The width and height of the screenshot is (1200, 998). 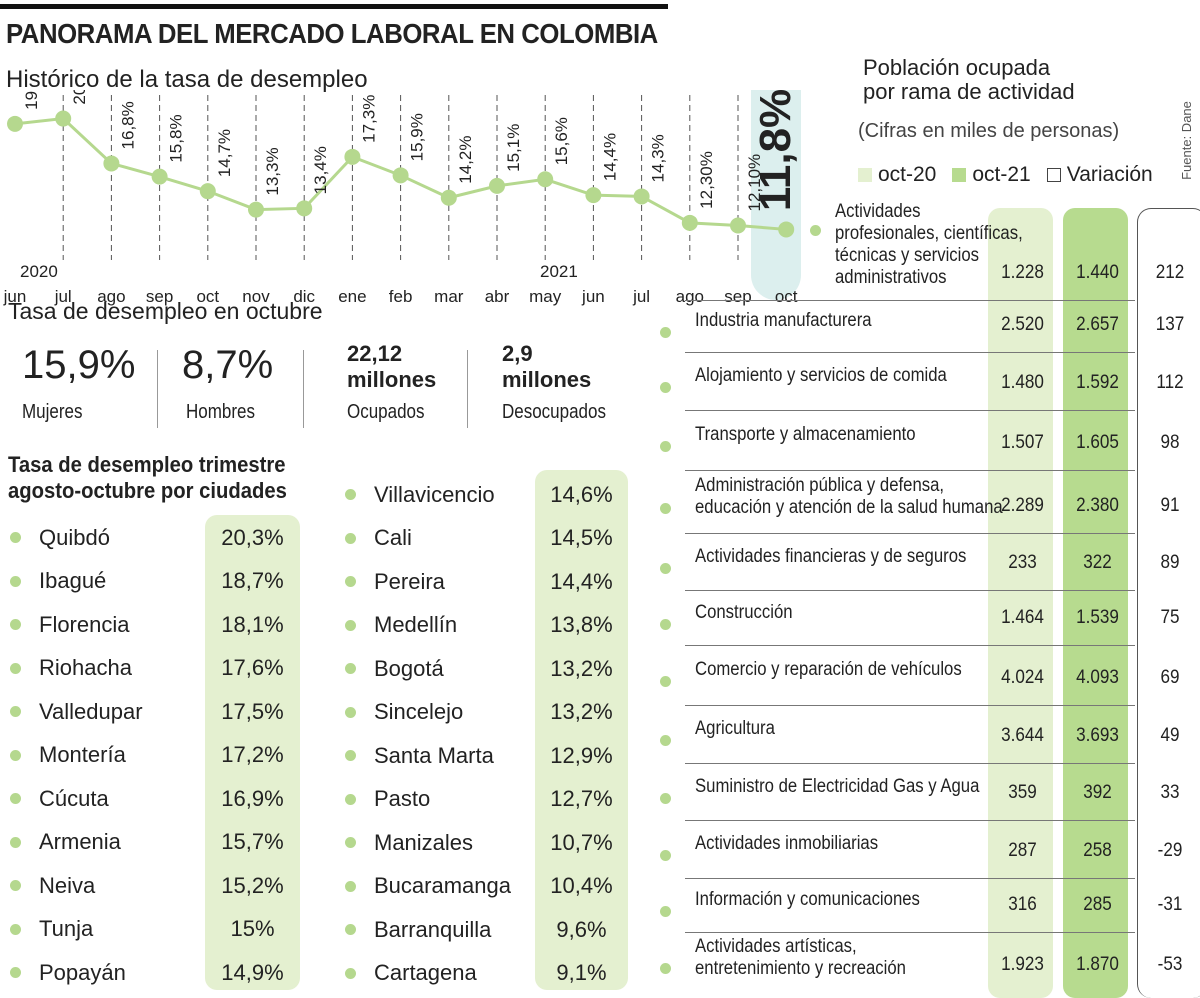 What do you see at coordinates (787, 843) in the screenshot?
I see `activity-name: Actividades inmobiliarias` at bounding box center [787, 843].